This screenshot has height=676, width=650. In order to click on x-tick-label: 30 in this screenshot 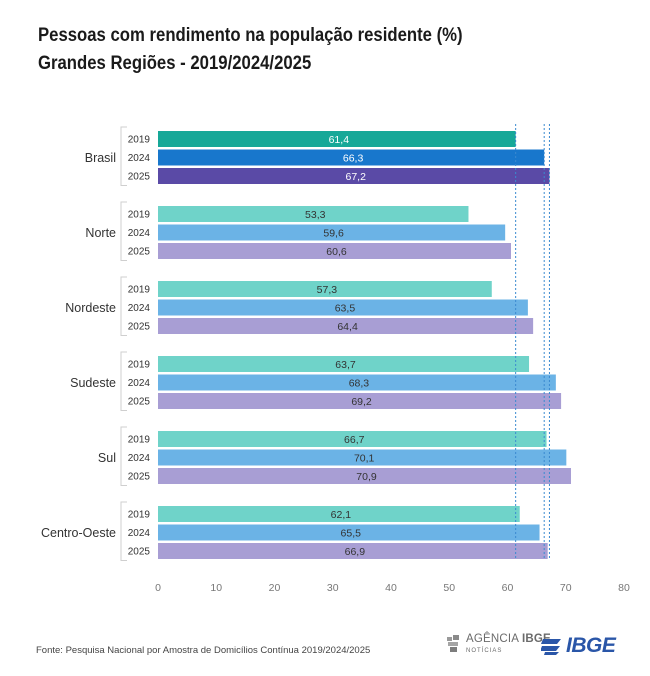, I will do `click(333, 588)`.